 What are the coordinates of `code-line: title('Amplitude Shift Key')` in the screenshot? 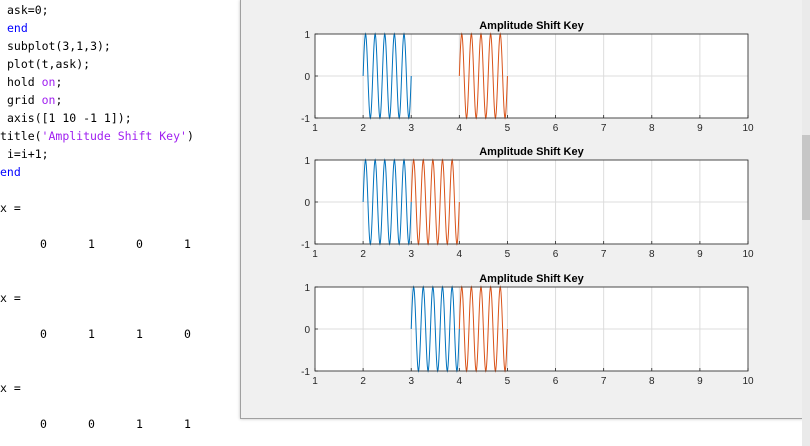 It's located at (97, 136).